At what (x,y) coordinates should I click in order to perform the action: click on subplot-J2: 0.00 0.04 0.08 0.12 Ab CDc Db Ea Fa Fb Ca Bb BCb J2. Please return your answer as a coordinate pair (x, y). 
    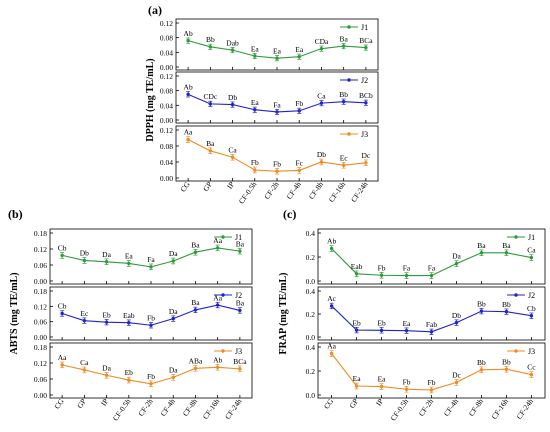
    Looking at the image, I should click on (269, 98).